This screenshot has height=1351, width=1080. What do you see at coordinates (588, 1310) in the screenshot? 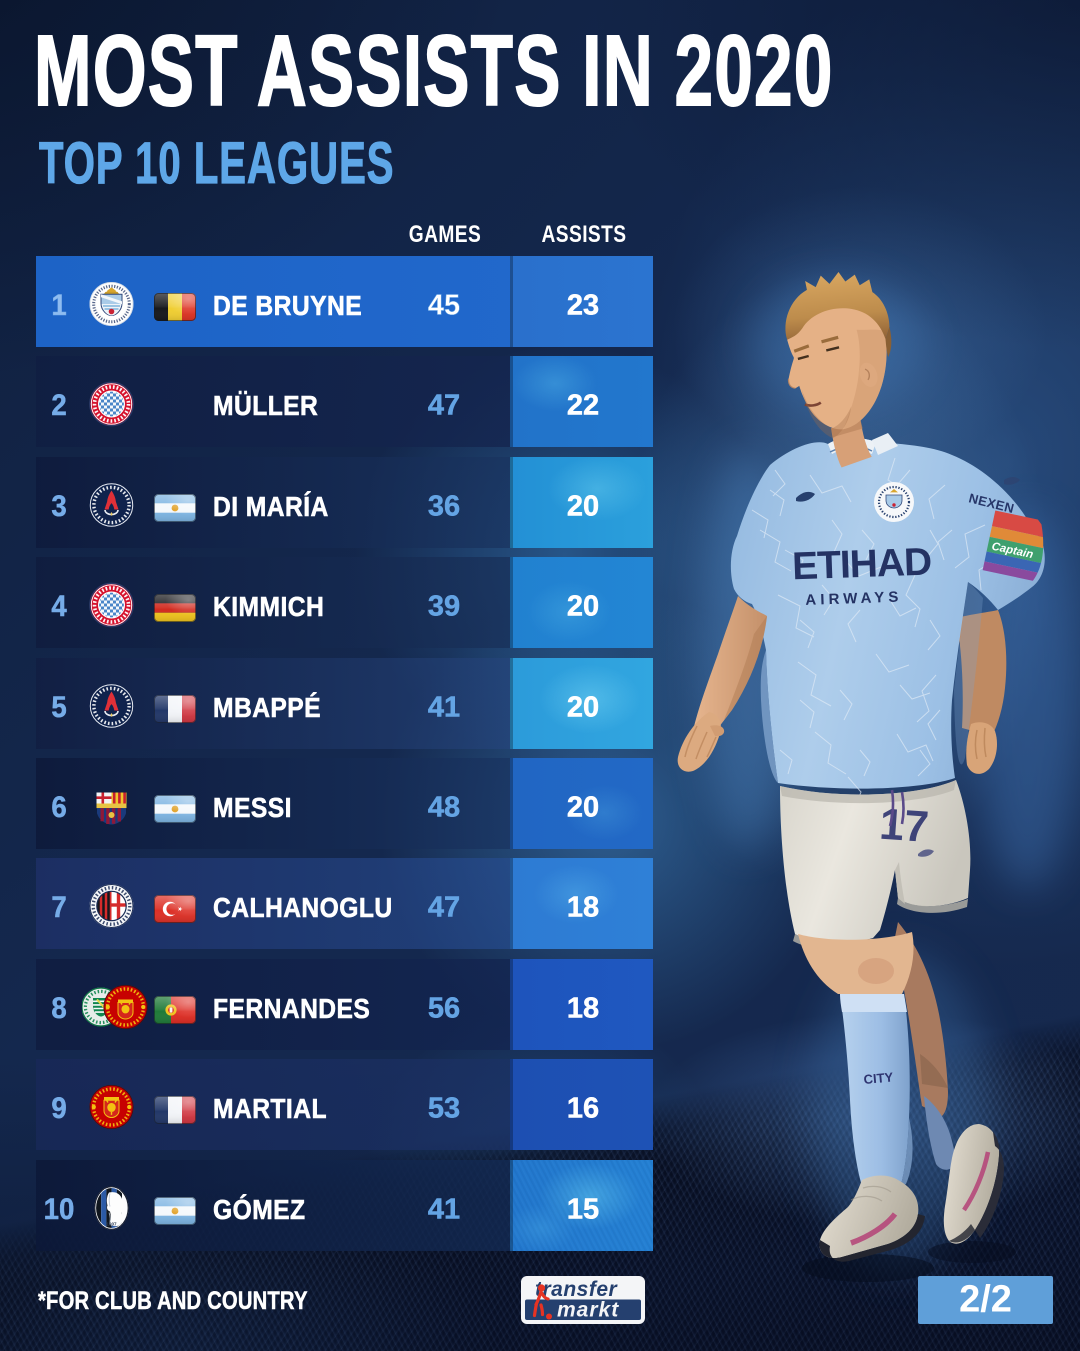
I see `svg-text: markt` at bounding box center [588, 1310].